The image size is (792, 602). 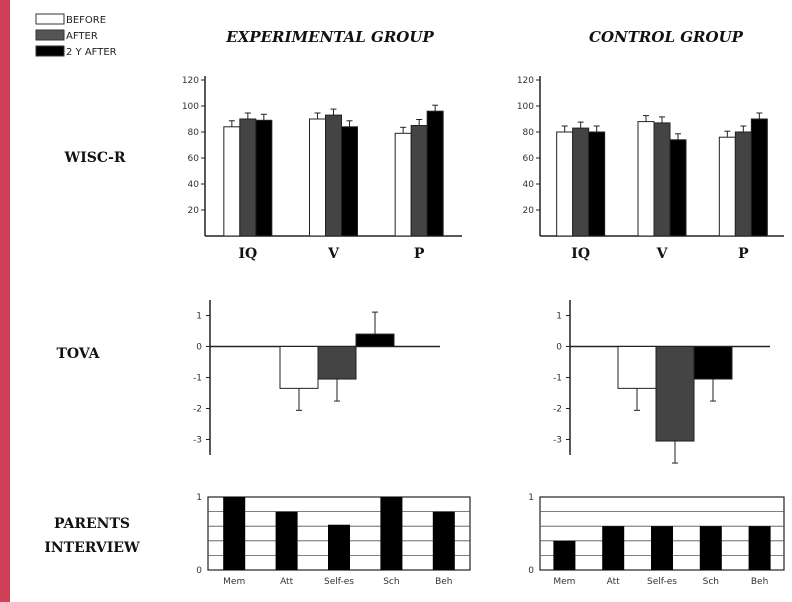 I want to click on tova-experimental-chart: 1 0 -1 -2 -3, so click(x=316, y=377).